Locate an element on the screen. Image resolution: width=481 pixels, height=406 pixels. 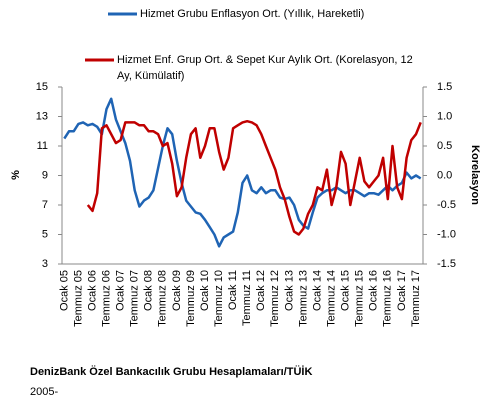
x-tick-label: Ocak 11 is located at coordinates (233, 290).